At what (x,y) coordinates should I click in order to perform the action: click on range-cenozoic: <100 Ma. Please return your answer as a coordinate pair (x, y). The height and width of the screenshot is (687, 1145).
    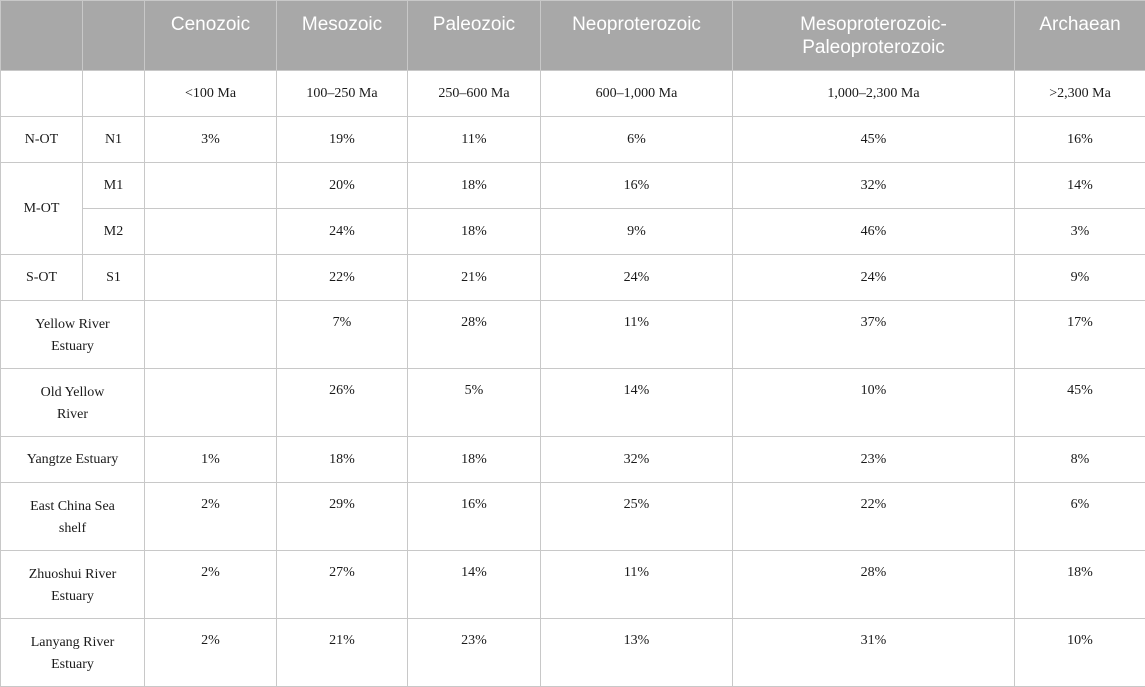
    Looking at the image, I should click on (211, 94).